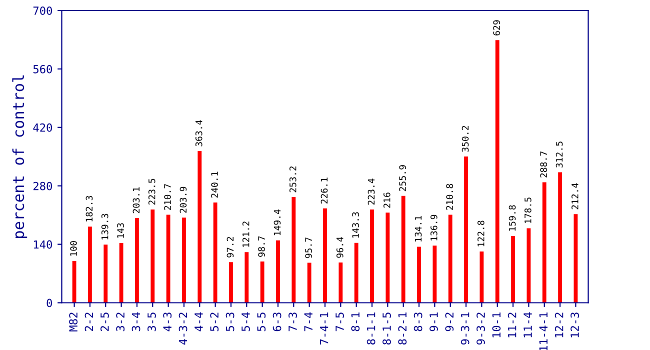 This screenshot has width=650, height=350. Describe the element at coordinates (73, 248) in the screenshot. I see `data-label: 100` at that location.